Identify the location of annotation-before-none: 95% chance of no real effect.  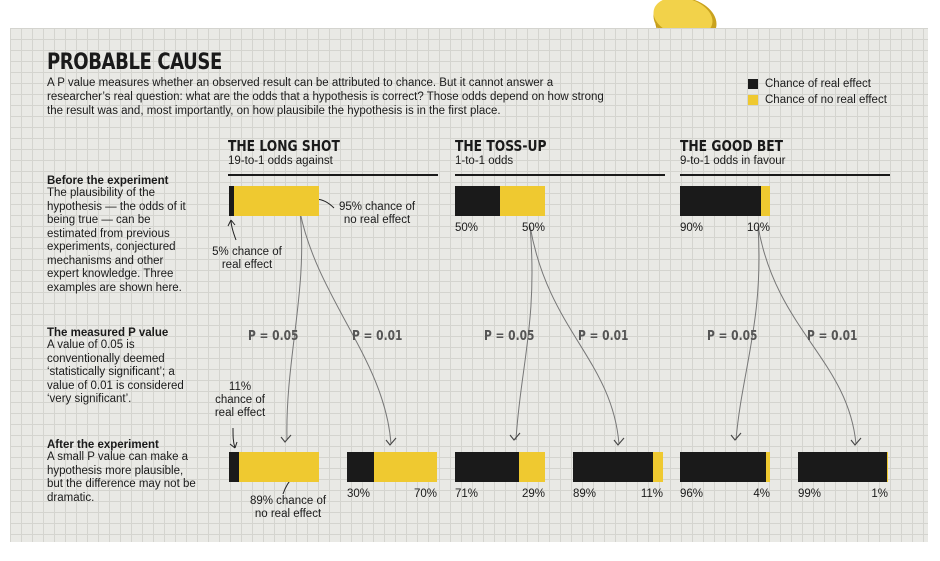
(377, 213).